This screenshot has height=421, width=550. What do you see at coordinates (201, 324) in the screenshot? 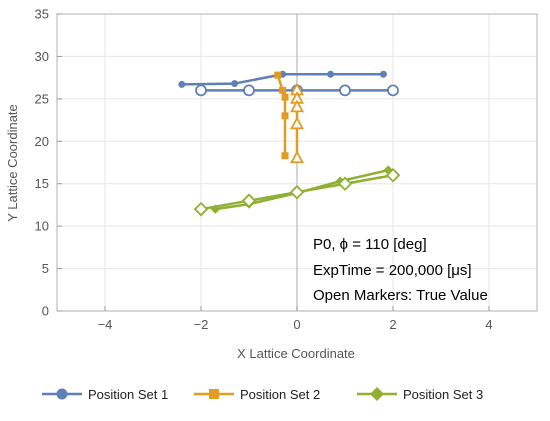
I see `x-tick-label: −2` at bounding box center [201, 324].